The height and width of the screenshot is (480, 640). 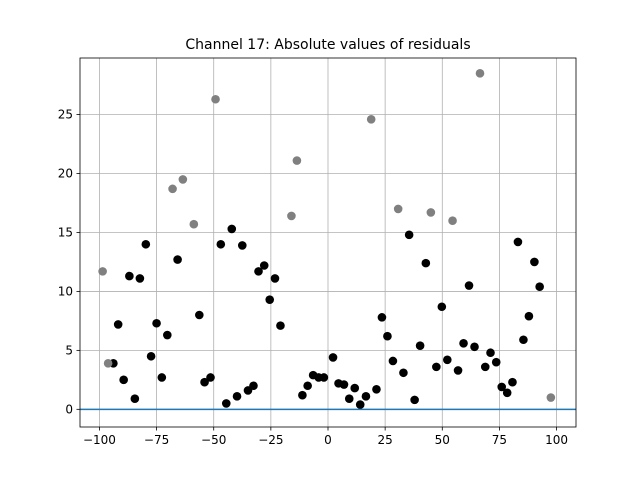 What do you see at coordinates (65, 115) in the screenshot?
I see `y-tick-label: 25` at bounding box center [65, 115].